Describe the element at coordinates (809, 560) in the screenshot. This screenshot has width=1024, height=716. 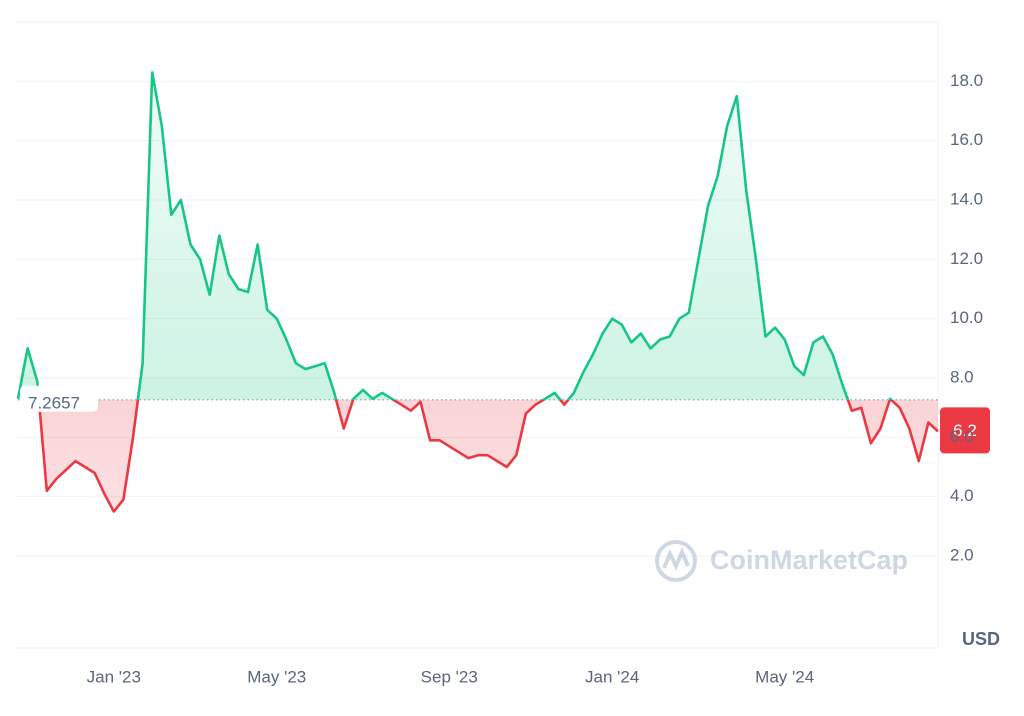
I see `watermark-text: CoinMarketCap` at that location.